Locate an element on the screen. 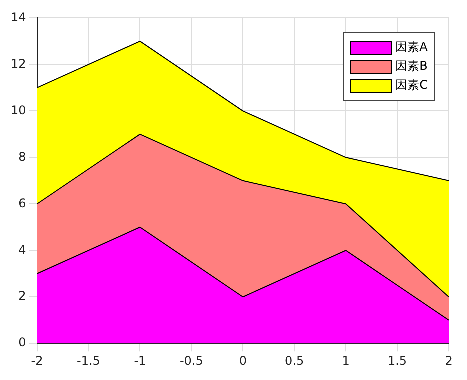  legend-label: 因素A is located at coordinates (412, 47).